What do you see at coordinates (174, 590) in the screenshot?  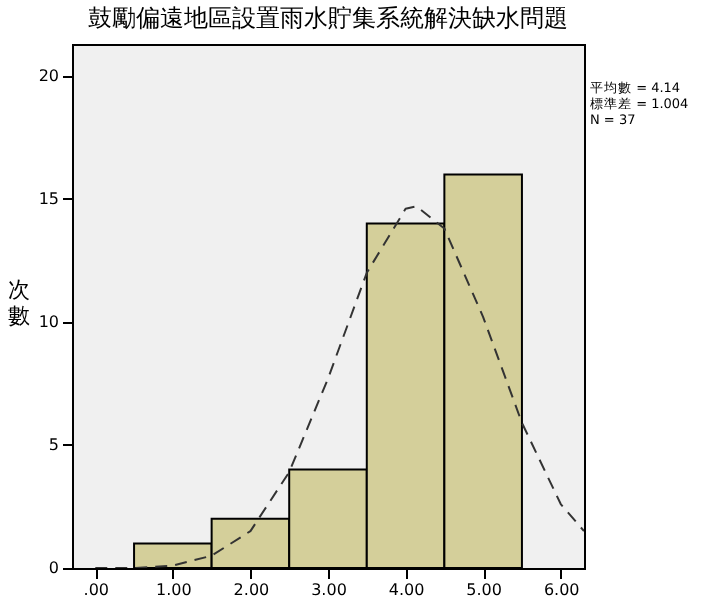 I see `x-tick-label: 1.00` at bounding box center [174, 590].